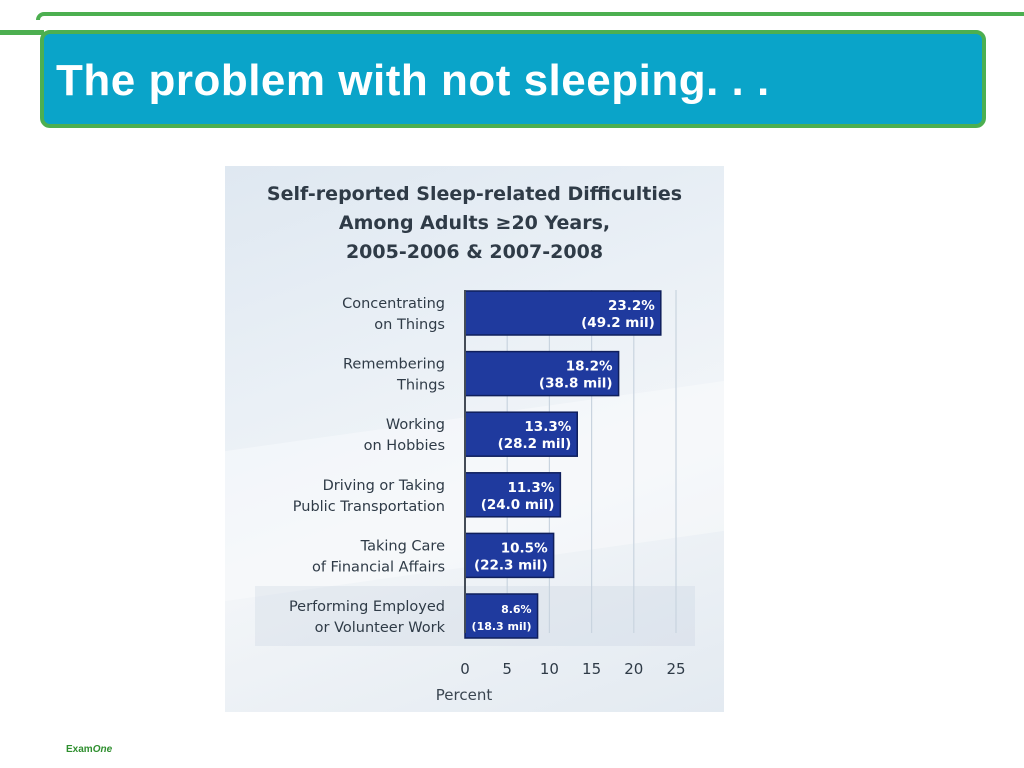  What do you see at coordinates (415, 425) in the screenshot?
I see `category-label-2-0: Working` at bounding box center [415, 425].